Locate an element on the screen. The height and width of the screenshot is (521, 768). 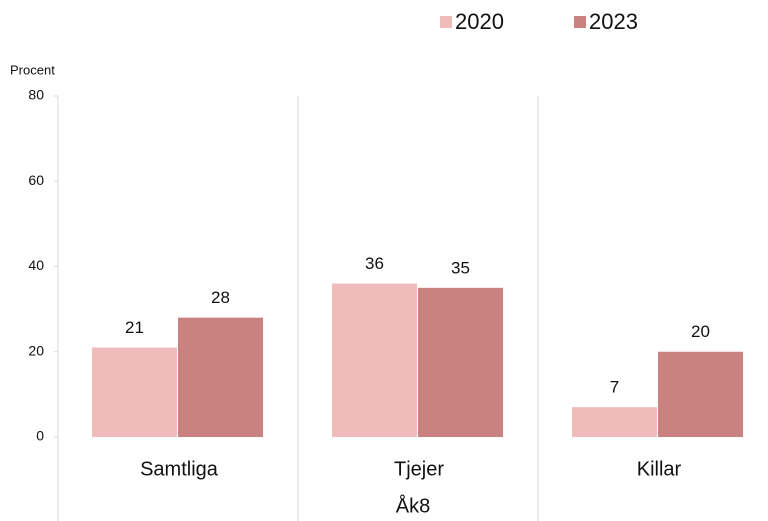
data-label: 36 is located at coordinates (374, 263).